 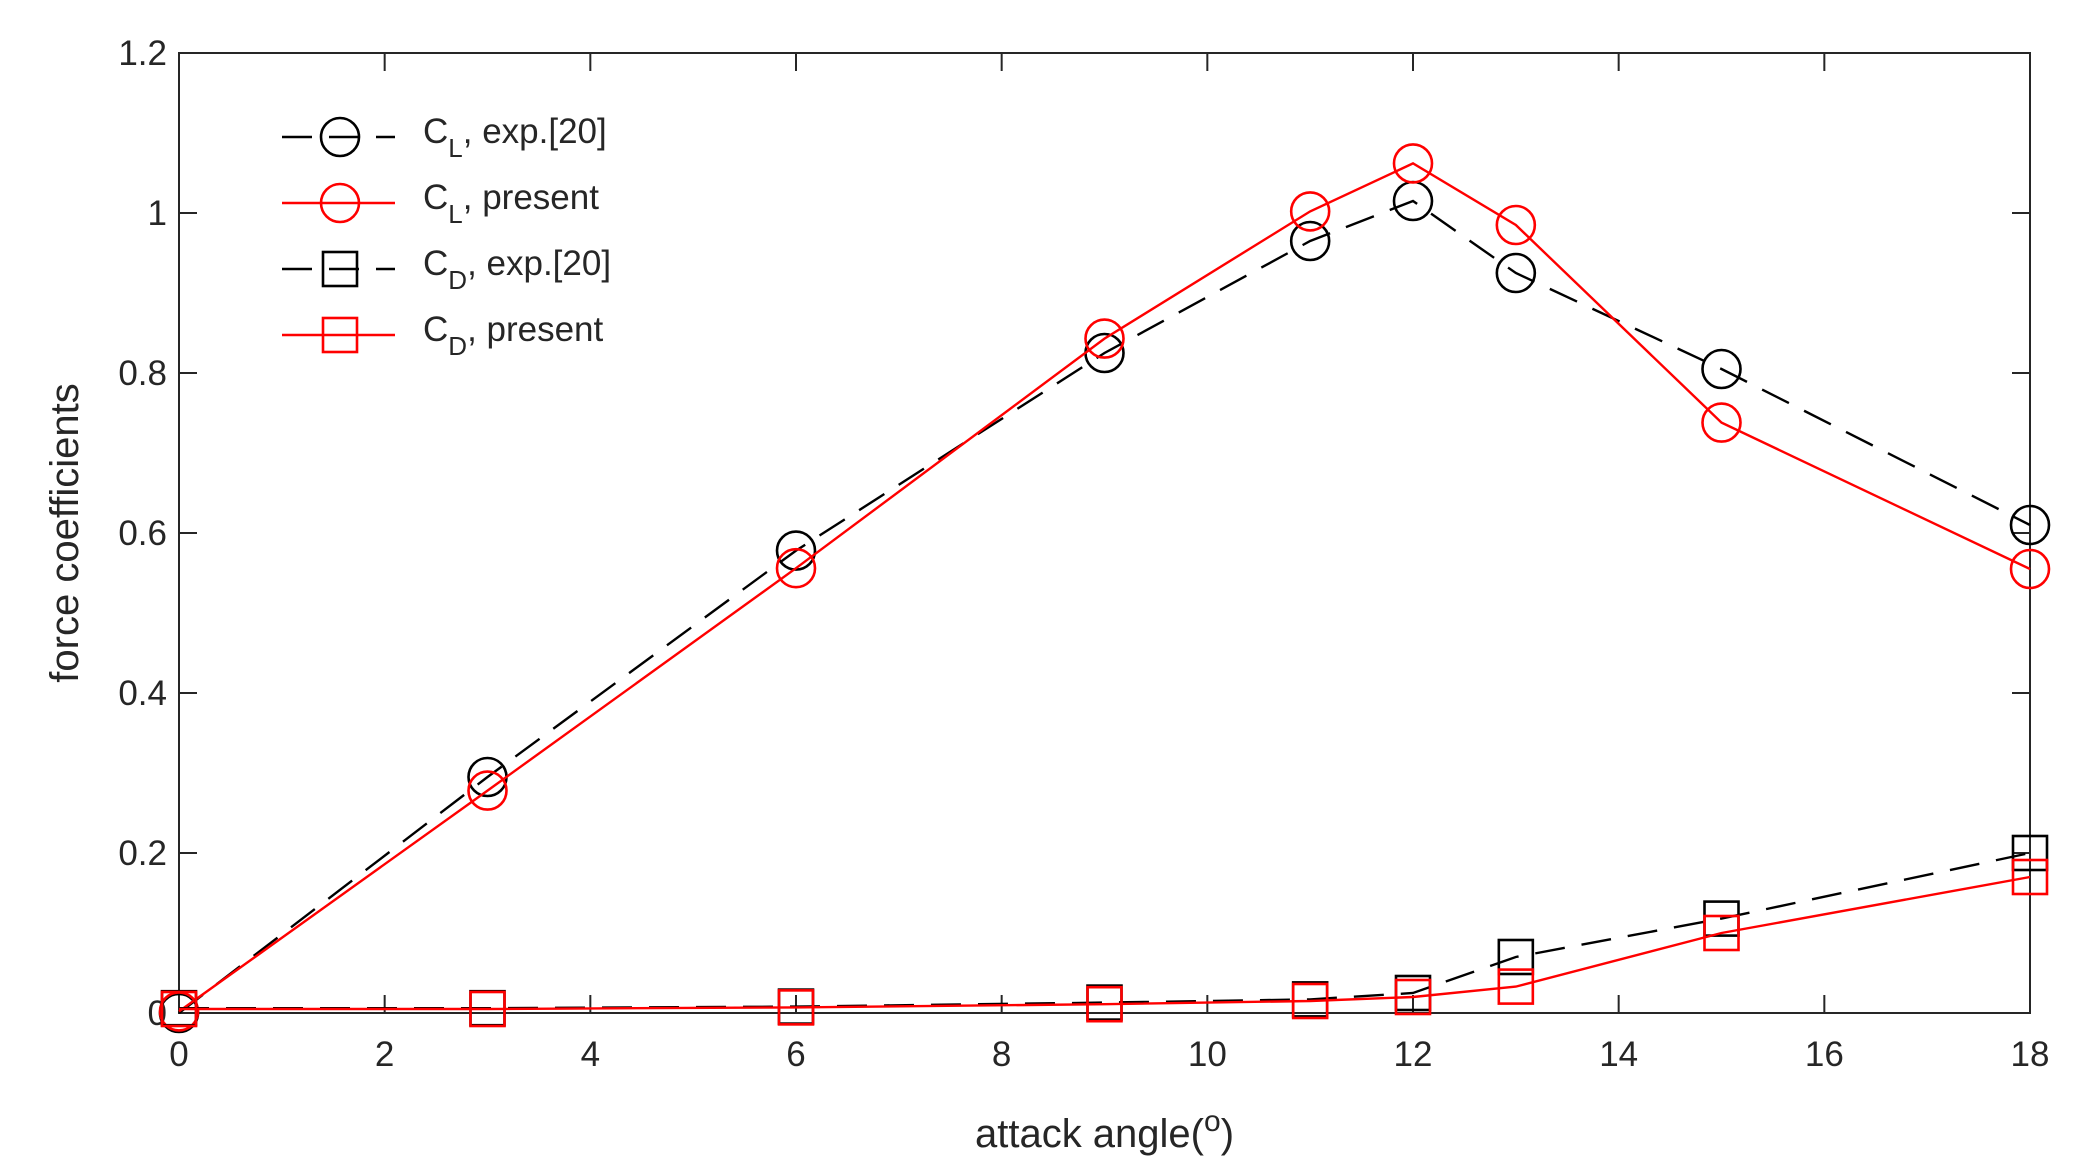 I want to click on x-axis-label-main: attack angle(, so click(x=1090, y=1134).